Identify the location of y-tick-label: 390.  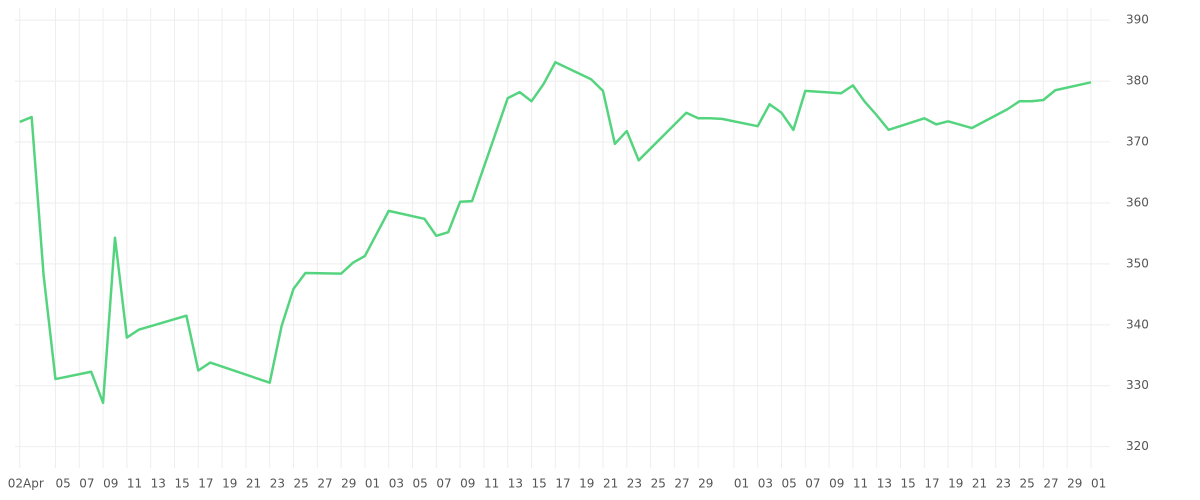
(1137, 20).